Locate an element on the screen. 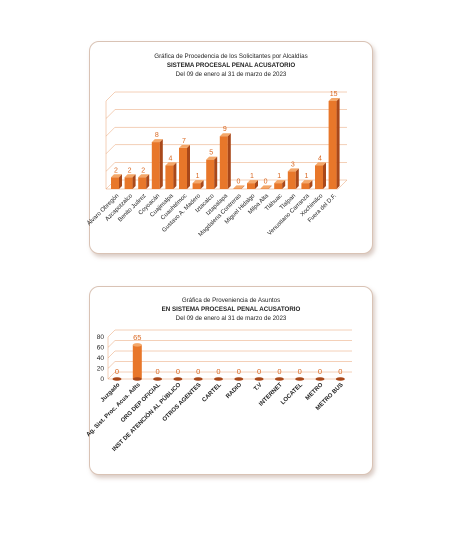  y-tick-label: 0 is located at coordinates (102, 379).